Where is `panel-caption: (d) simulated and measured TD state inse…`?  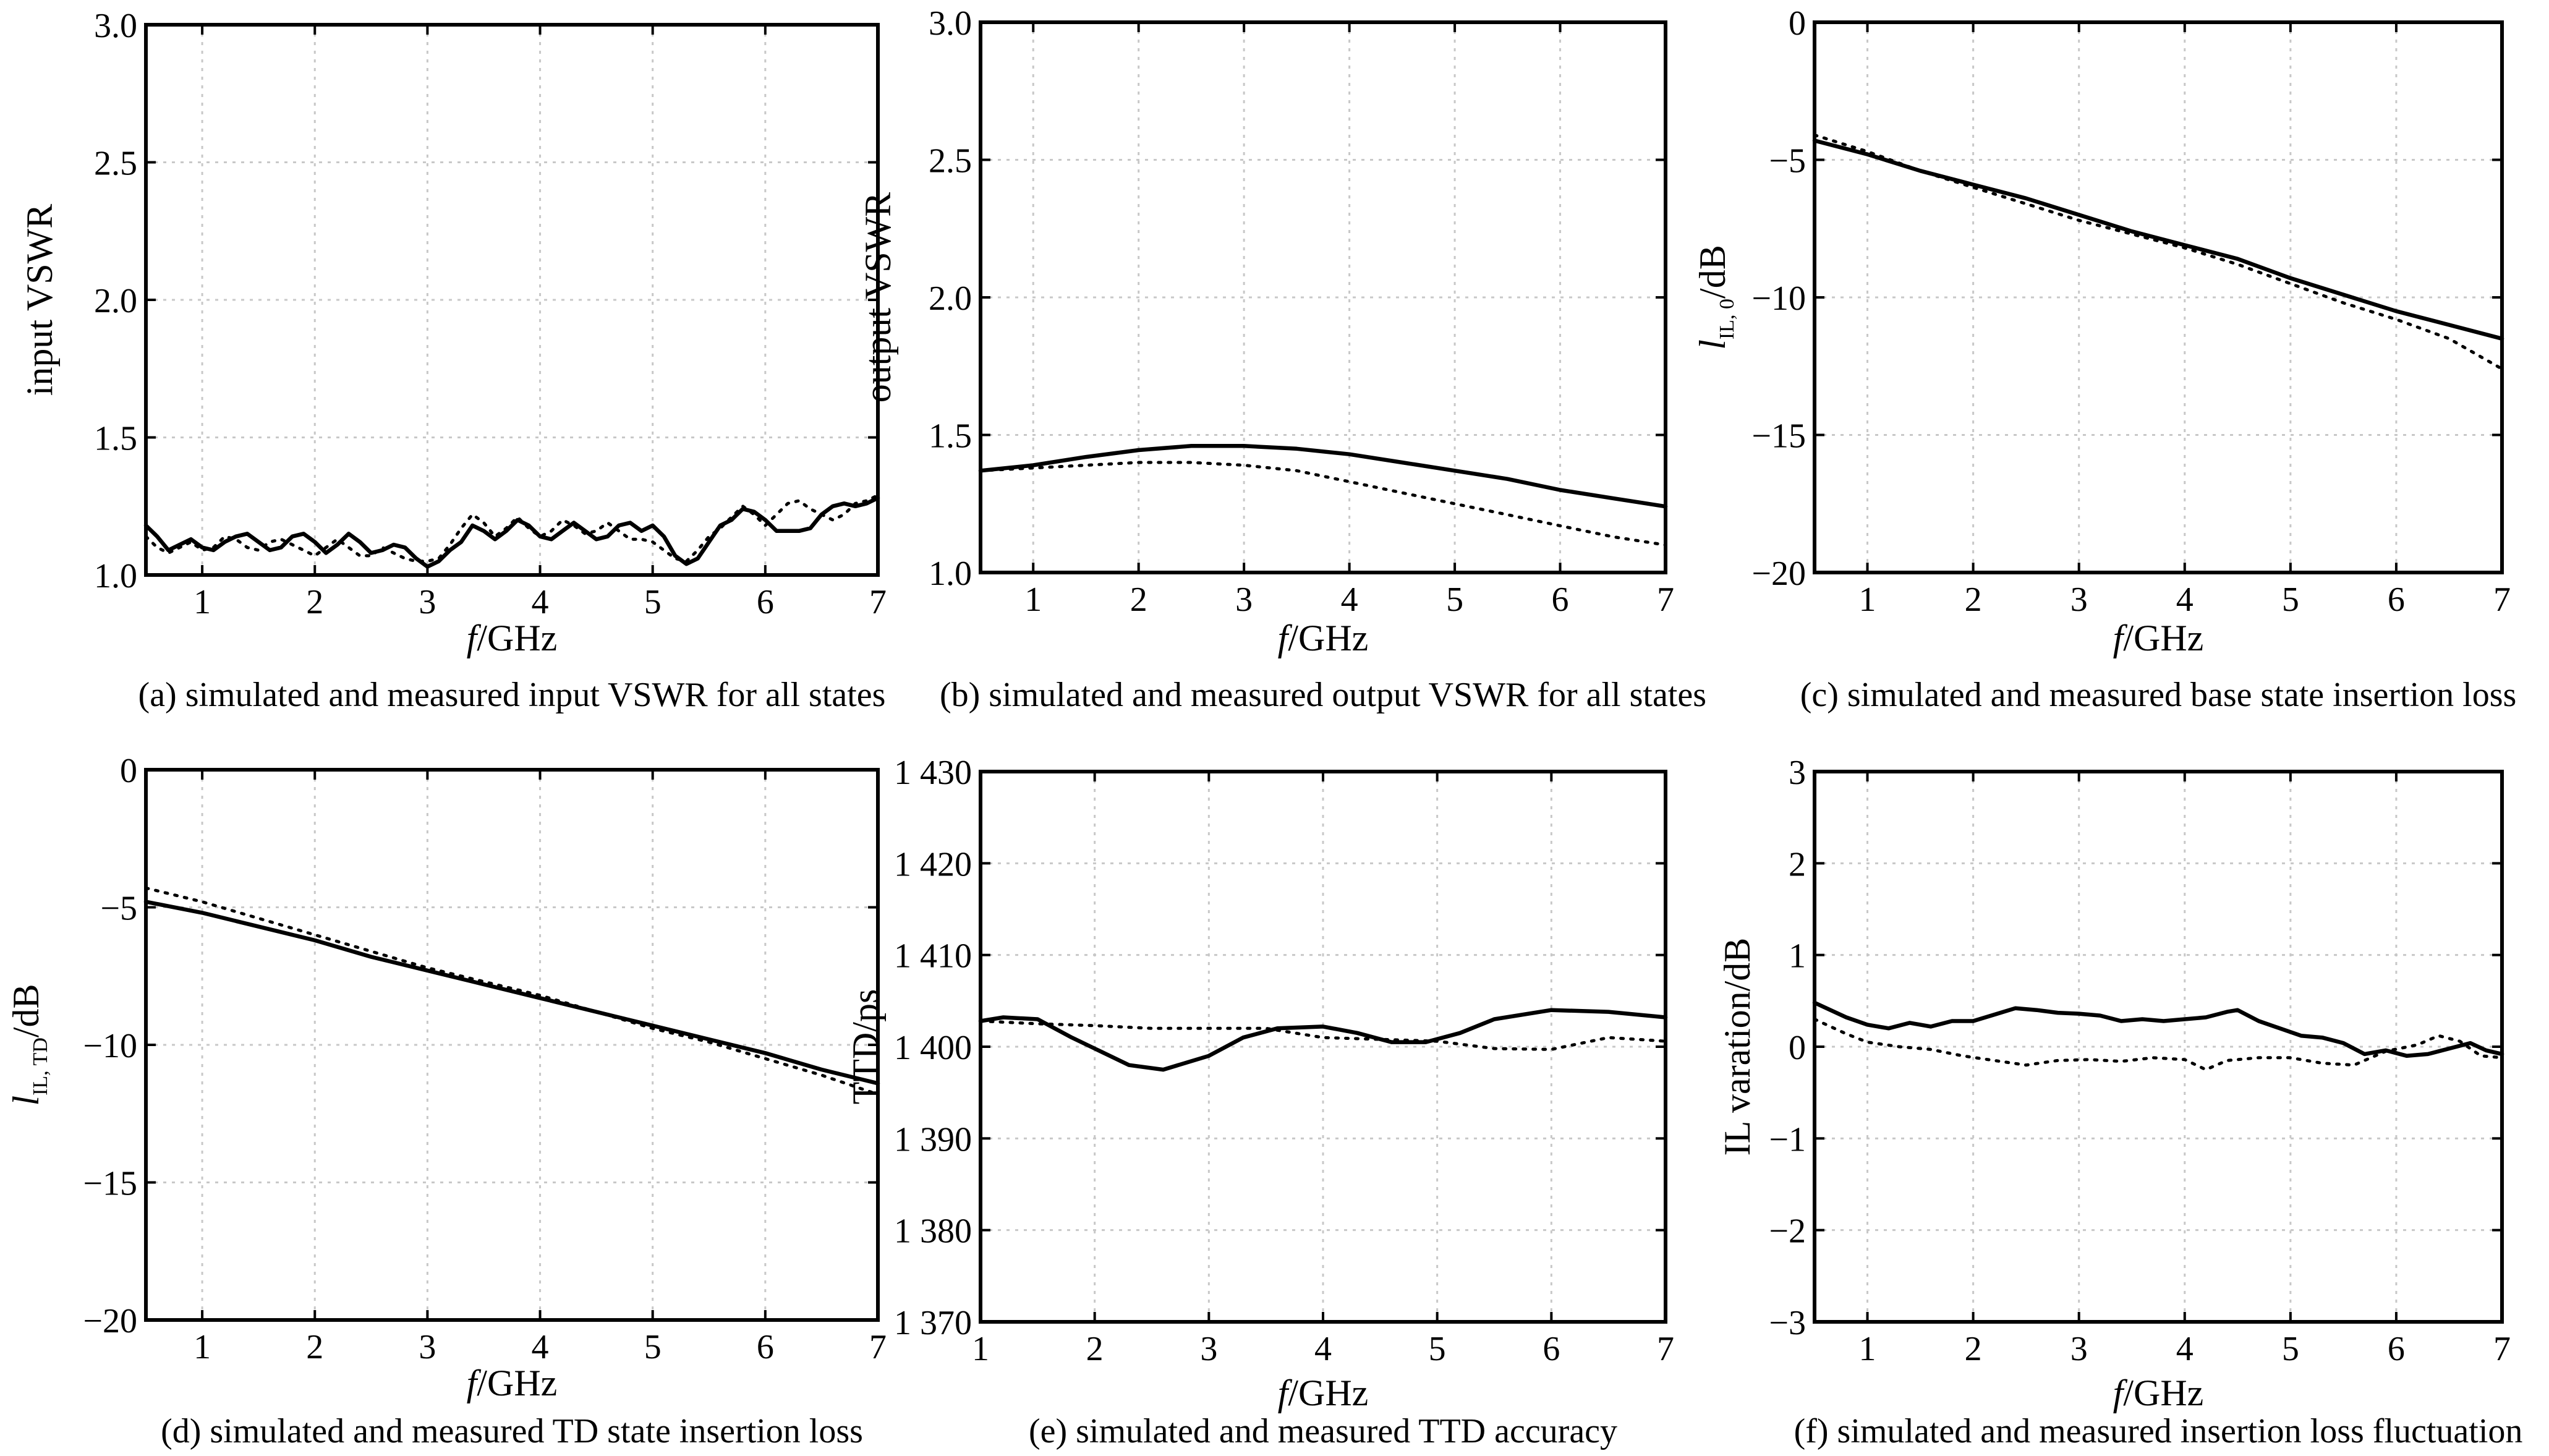
panel-caption: (d) simulated and measured TD state inse… is located at coordinates (512, 1431).